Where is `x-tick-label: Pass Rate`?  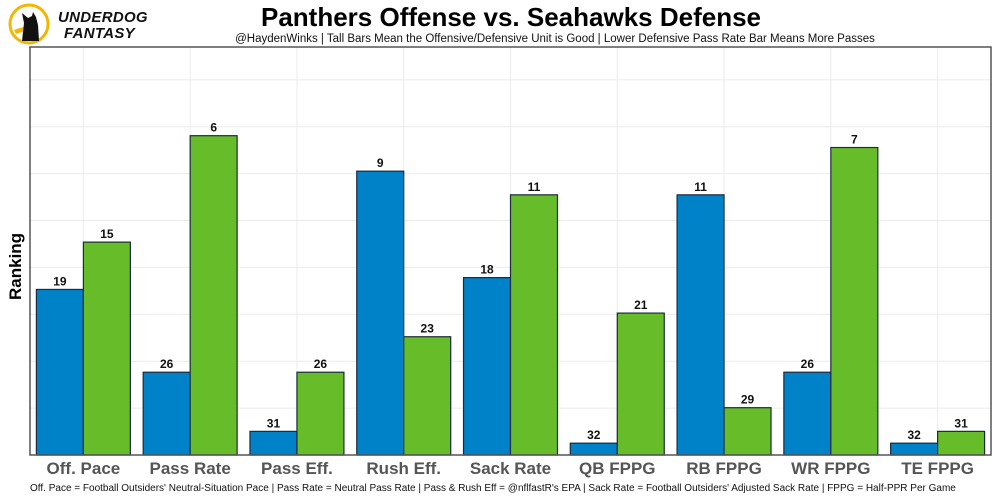
x-tick-label: Pass Rate is located at coordinates (190, 468).